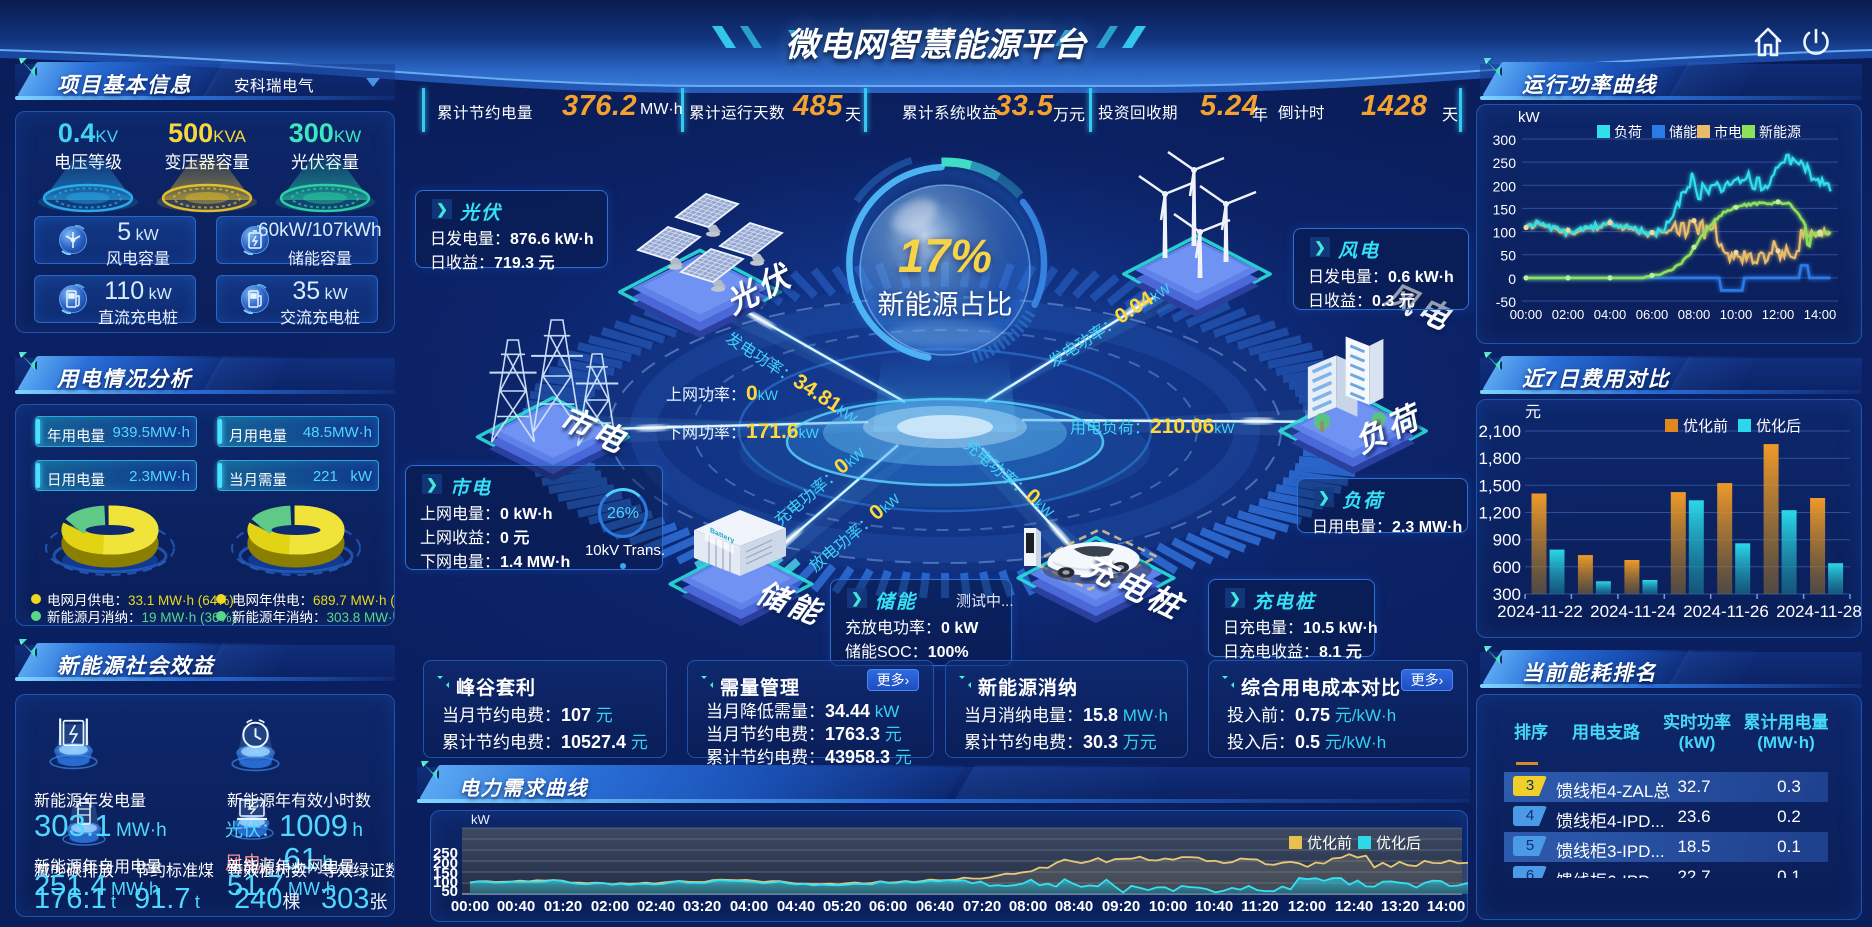 This screenshot has width=1872, height=927. I want to click on svg-text: 03:20, so click(702, 906).